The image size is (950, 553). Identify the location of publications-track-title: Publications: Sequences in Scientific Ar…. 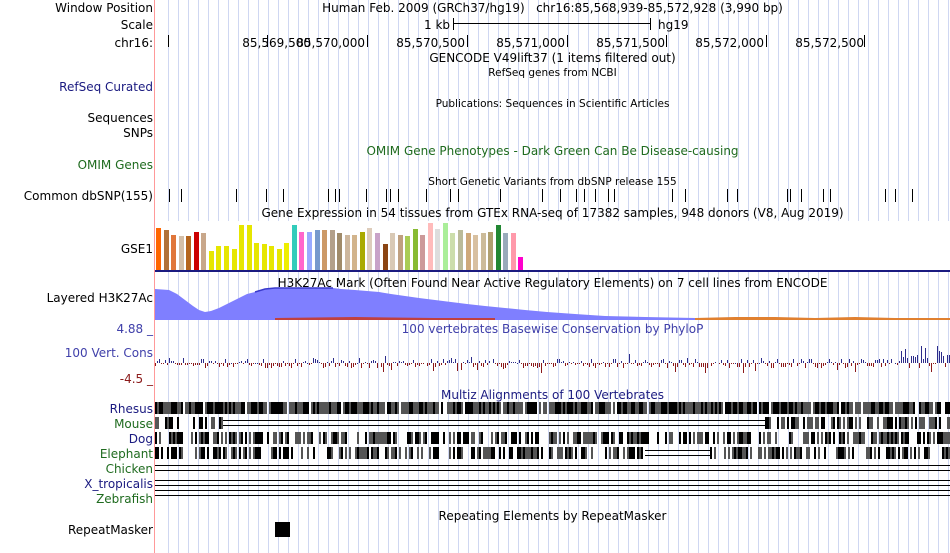
(552, 104).